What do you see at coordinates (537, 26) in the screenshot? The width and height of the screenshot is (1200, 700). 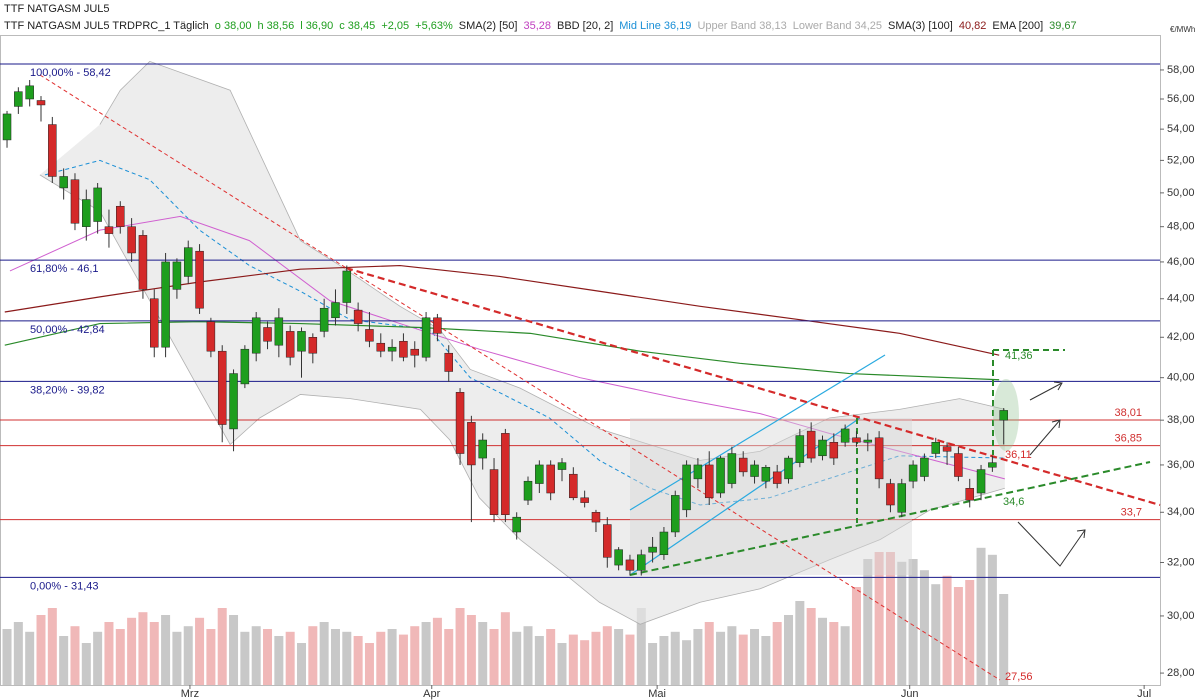 I see `info-item: 35,28` at bounding box center [537, 26].